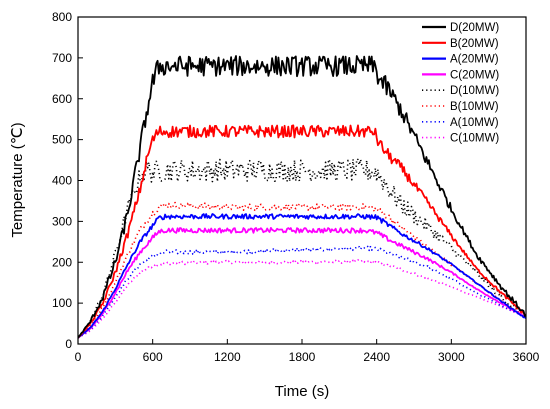  Describe the element at coordinates (62, 17) in the screenshot. I see `y-tick-label: 800` at that location.